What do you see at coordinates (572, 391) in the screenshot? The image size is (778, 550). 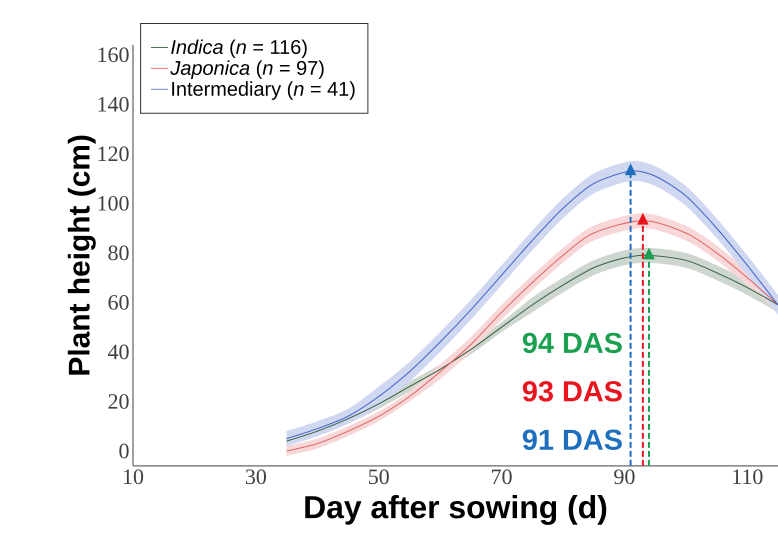 I see `ref-line-label: 93 DAS` at bounding box center [572, 391].